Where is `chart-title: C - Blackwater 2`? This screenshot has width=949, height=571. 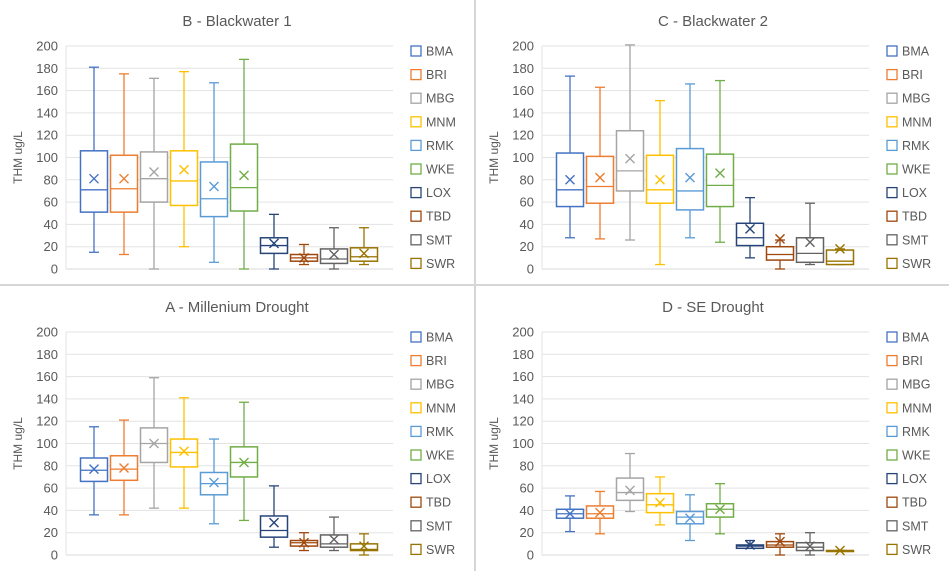
chart-title: C - Blackwater 2 is located at coordinates (713, 21).